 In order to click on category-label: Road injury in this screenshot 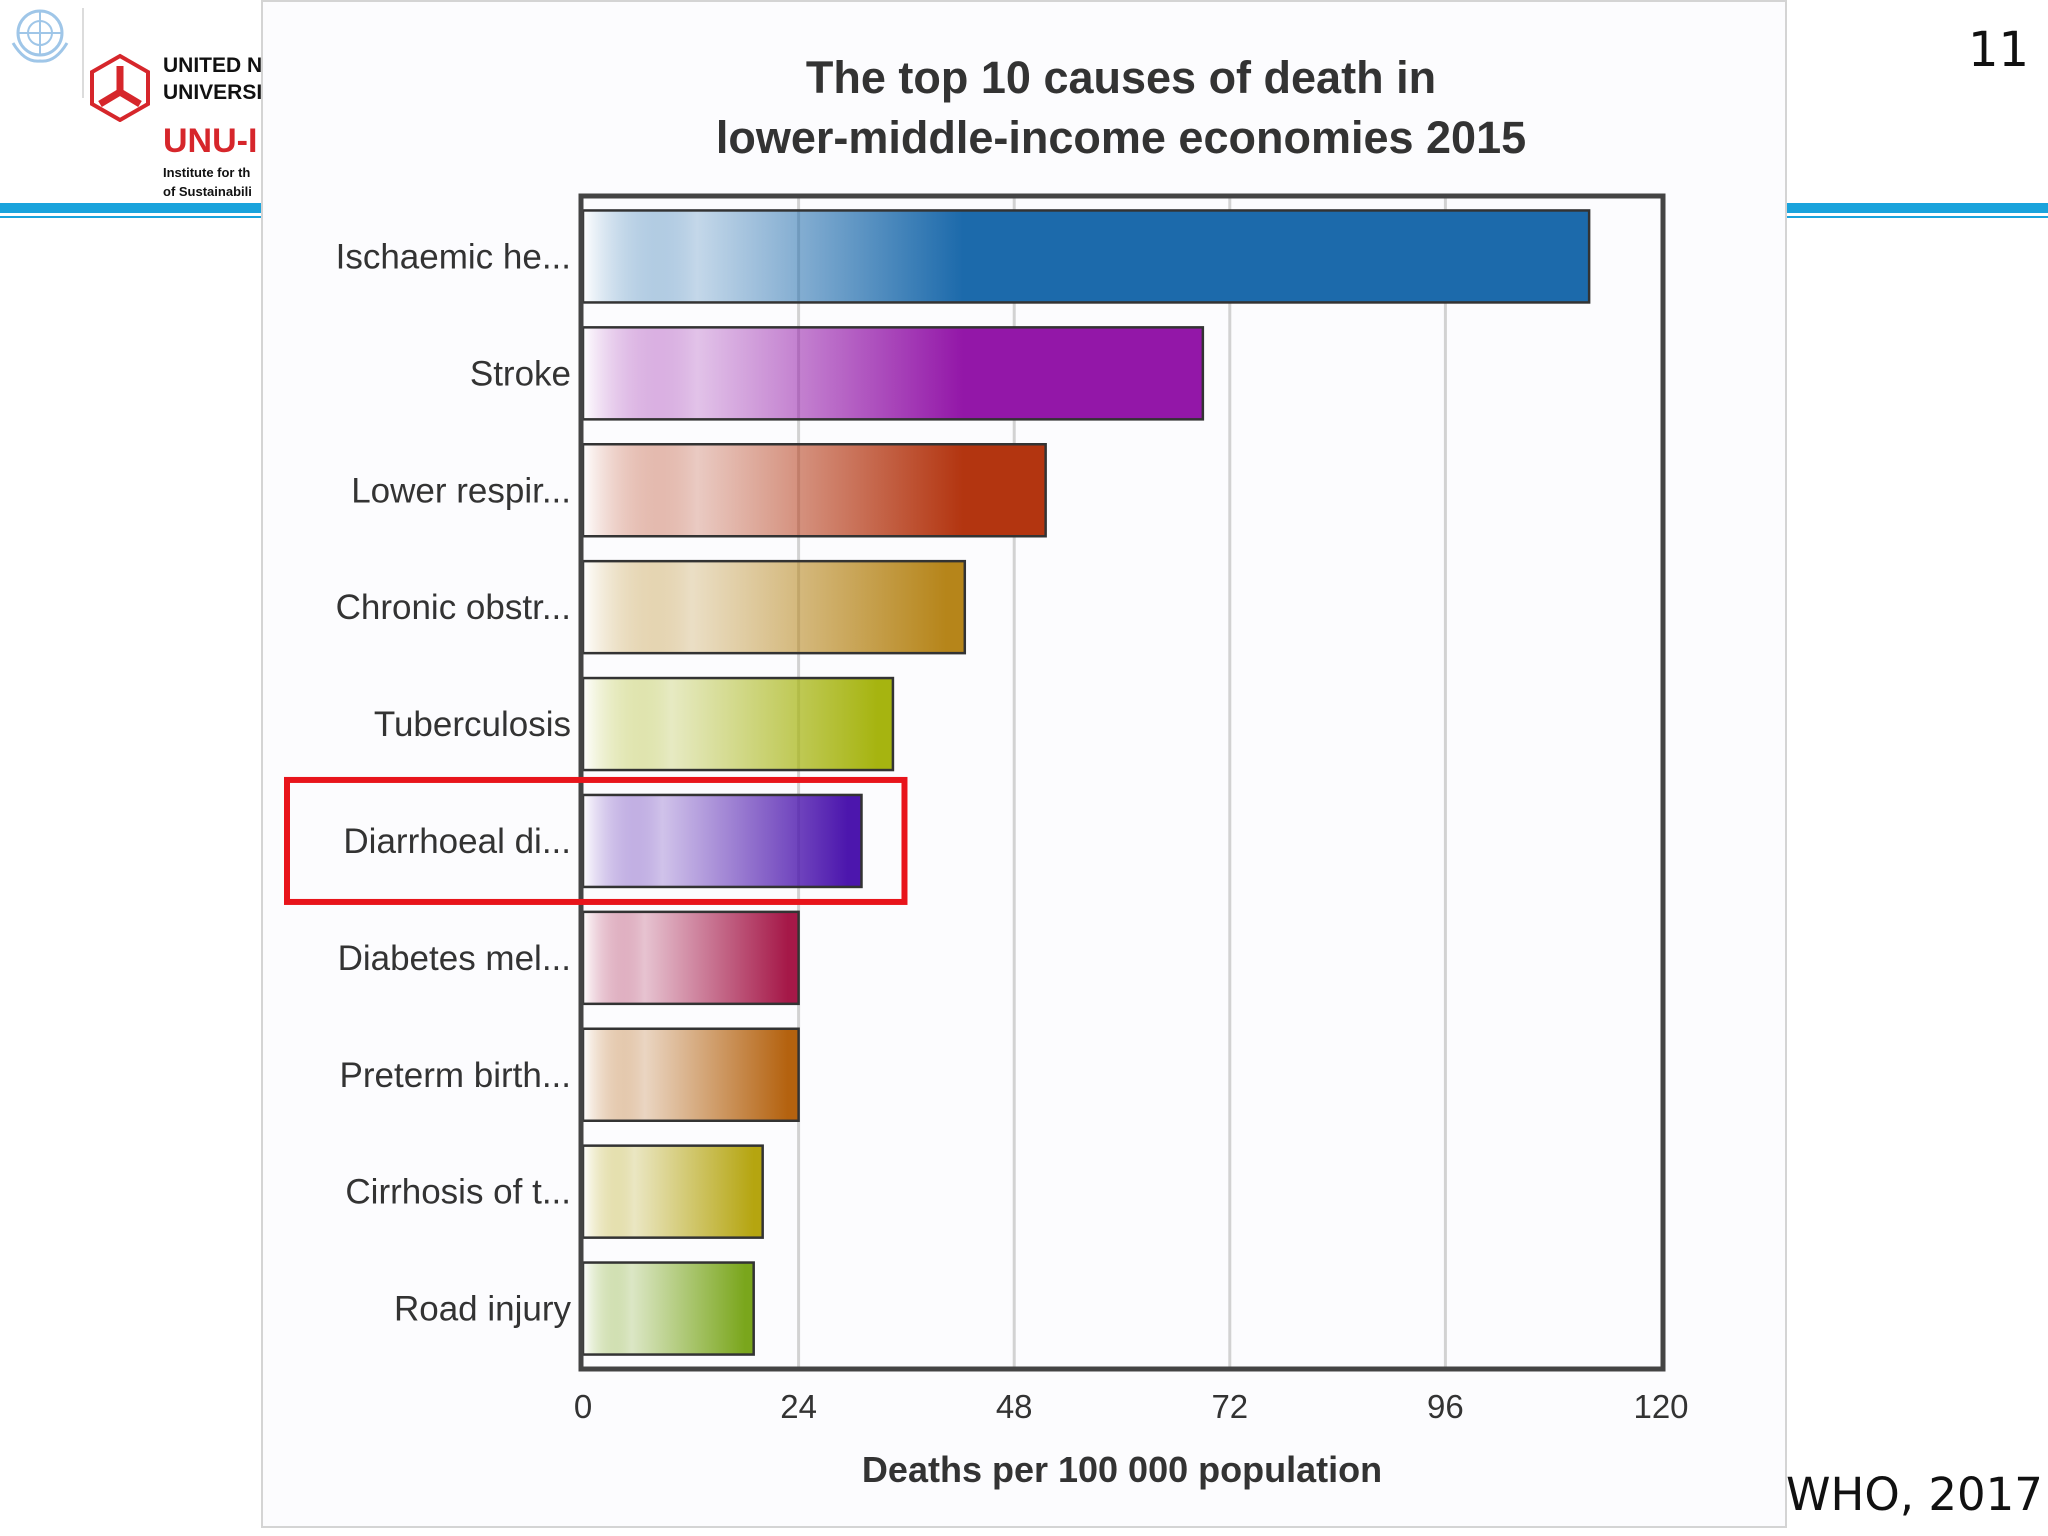, I will do `click(483, 1309)`.